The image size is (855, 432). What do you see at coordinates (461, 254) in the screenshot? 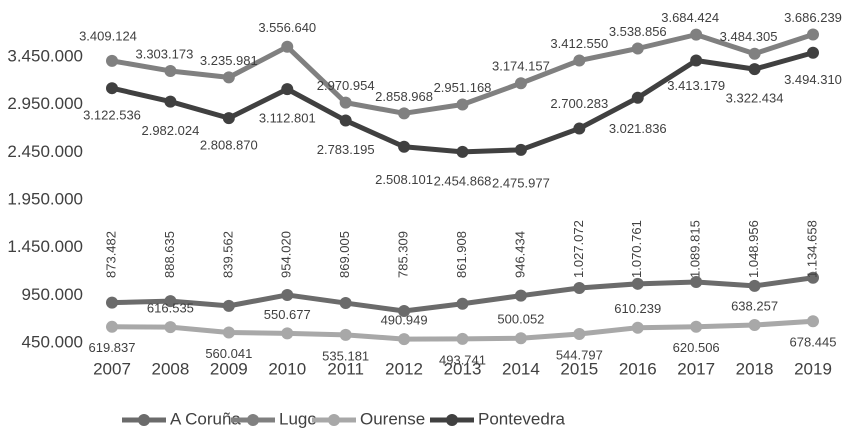
I see `data-label: 861.908` at bounding box center [461, 254].